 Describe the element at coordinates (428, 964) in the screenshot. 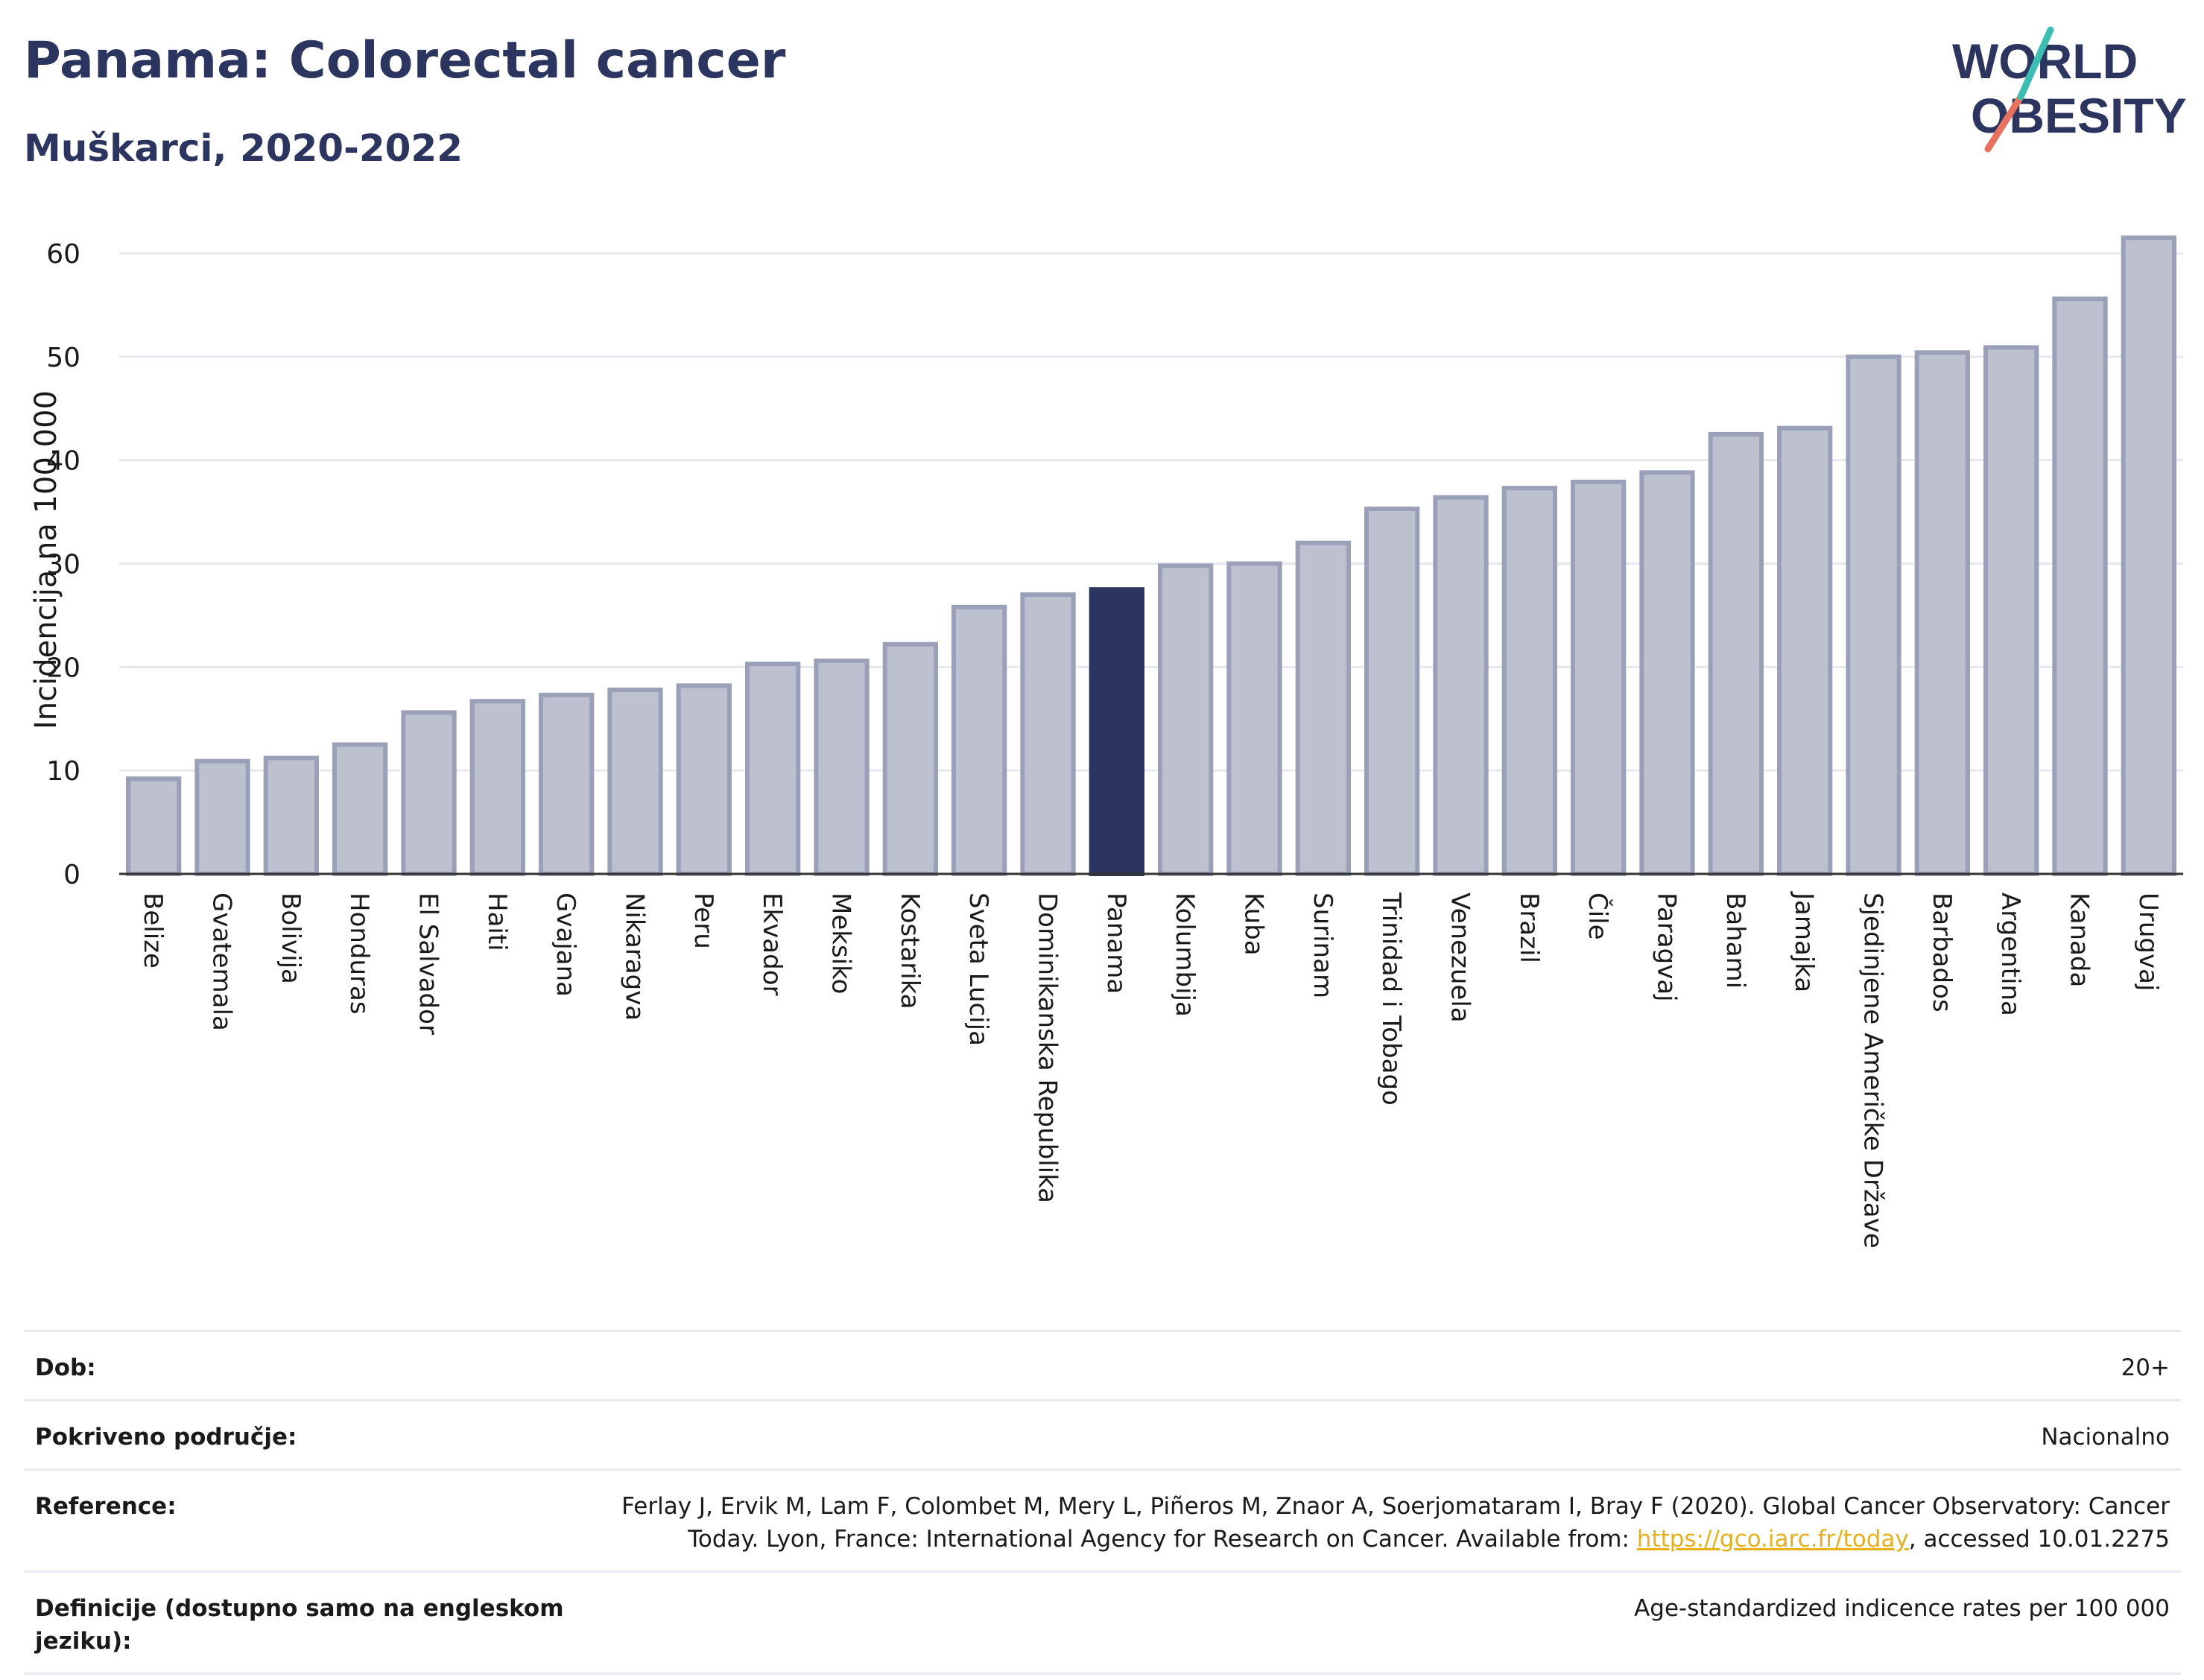

I see `x-tick-label: El Salvador` at that location.